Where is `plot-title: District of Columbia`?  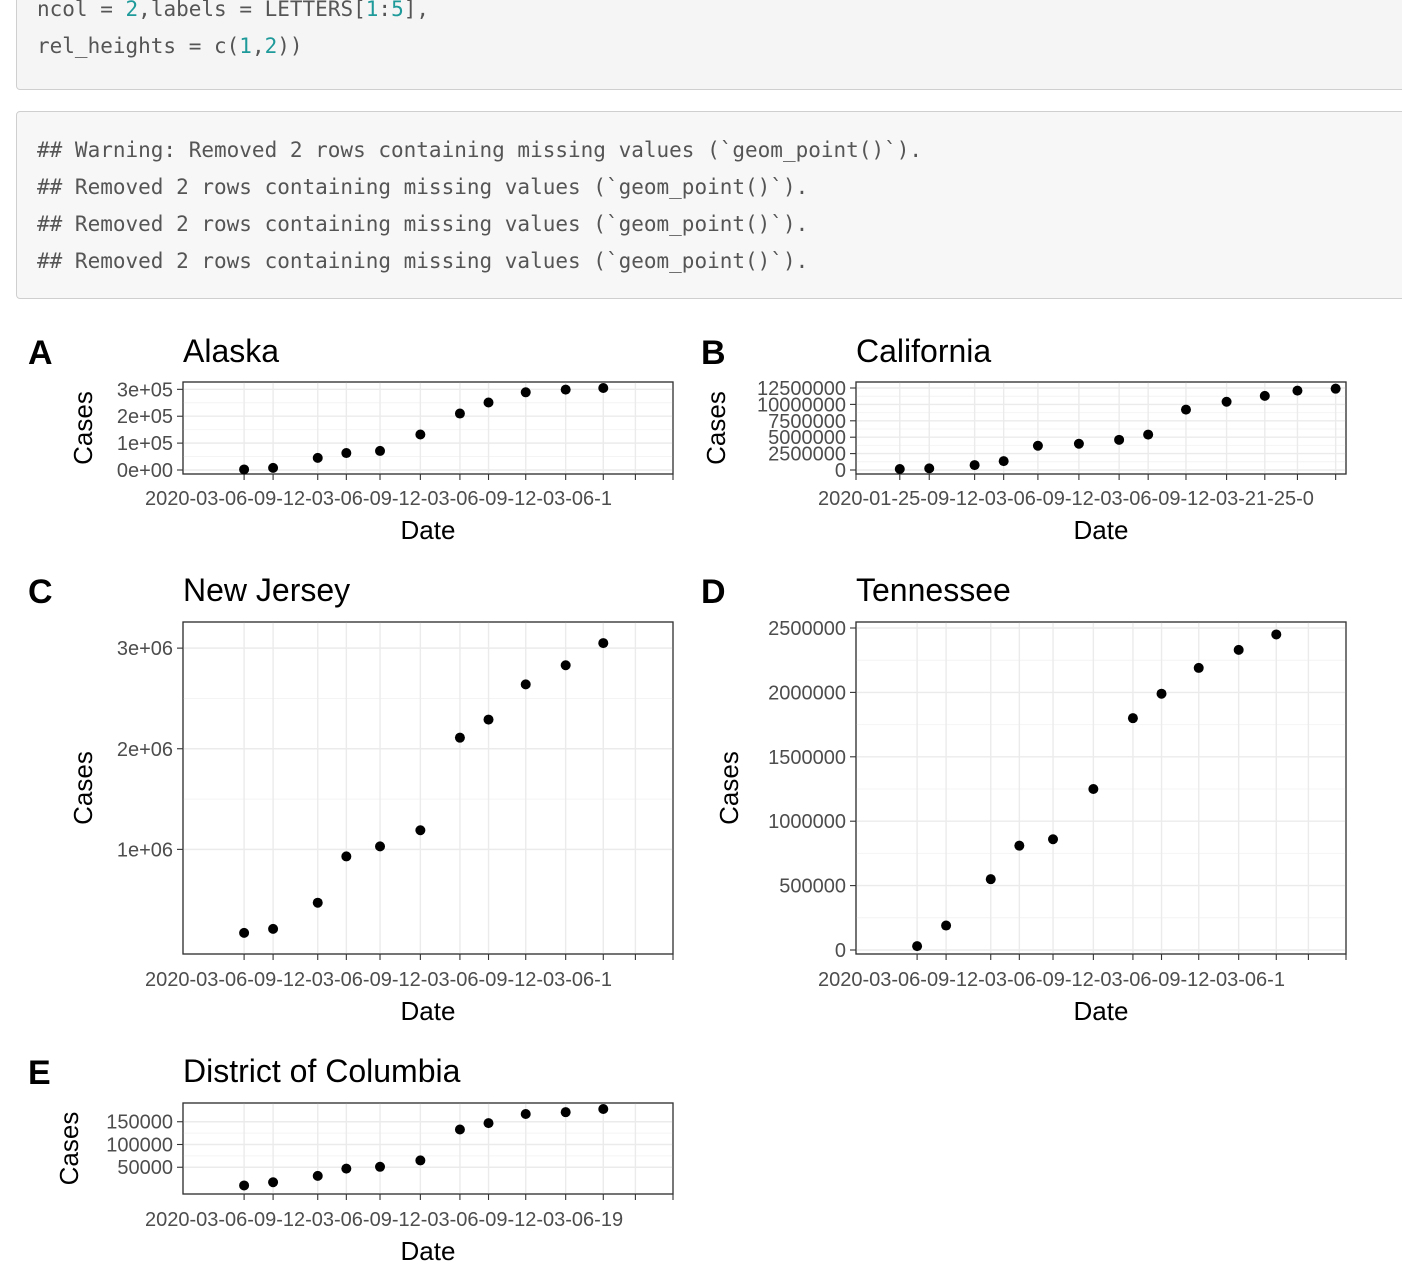
plot-title: District of Columbia is located at coordinates (322, 1071).